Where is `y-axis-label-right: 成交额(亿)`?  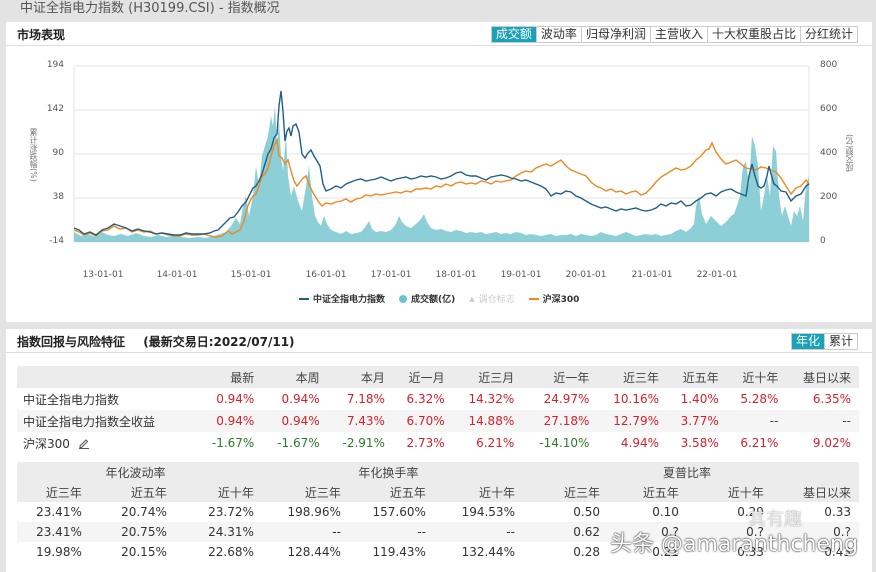 y-axis-label-right: 成交额(亿) is located at coordinates (849, 153).